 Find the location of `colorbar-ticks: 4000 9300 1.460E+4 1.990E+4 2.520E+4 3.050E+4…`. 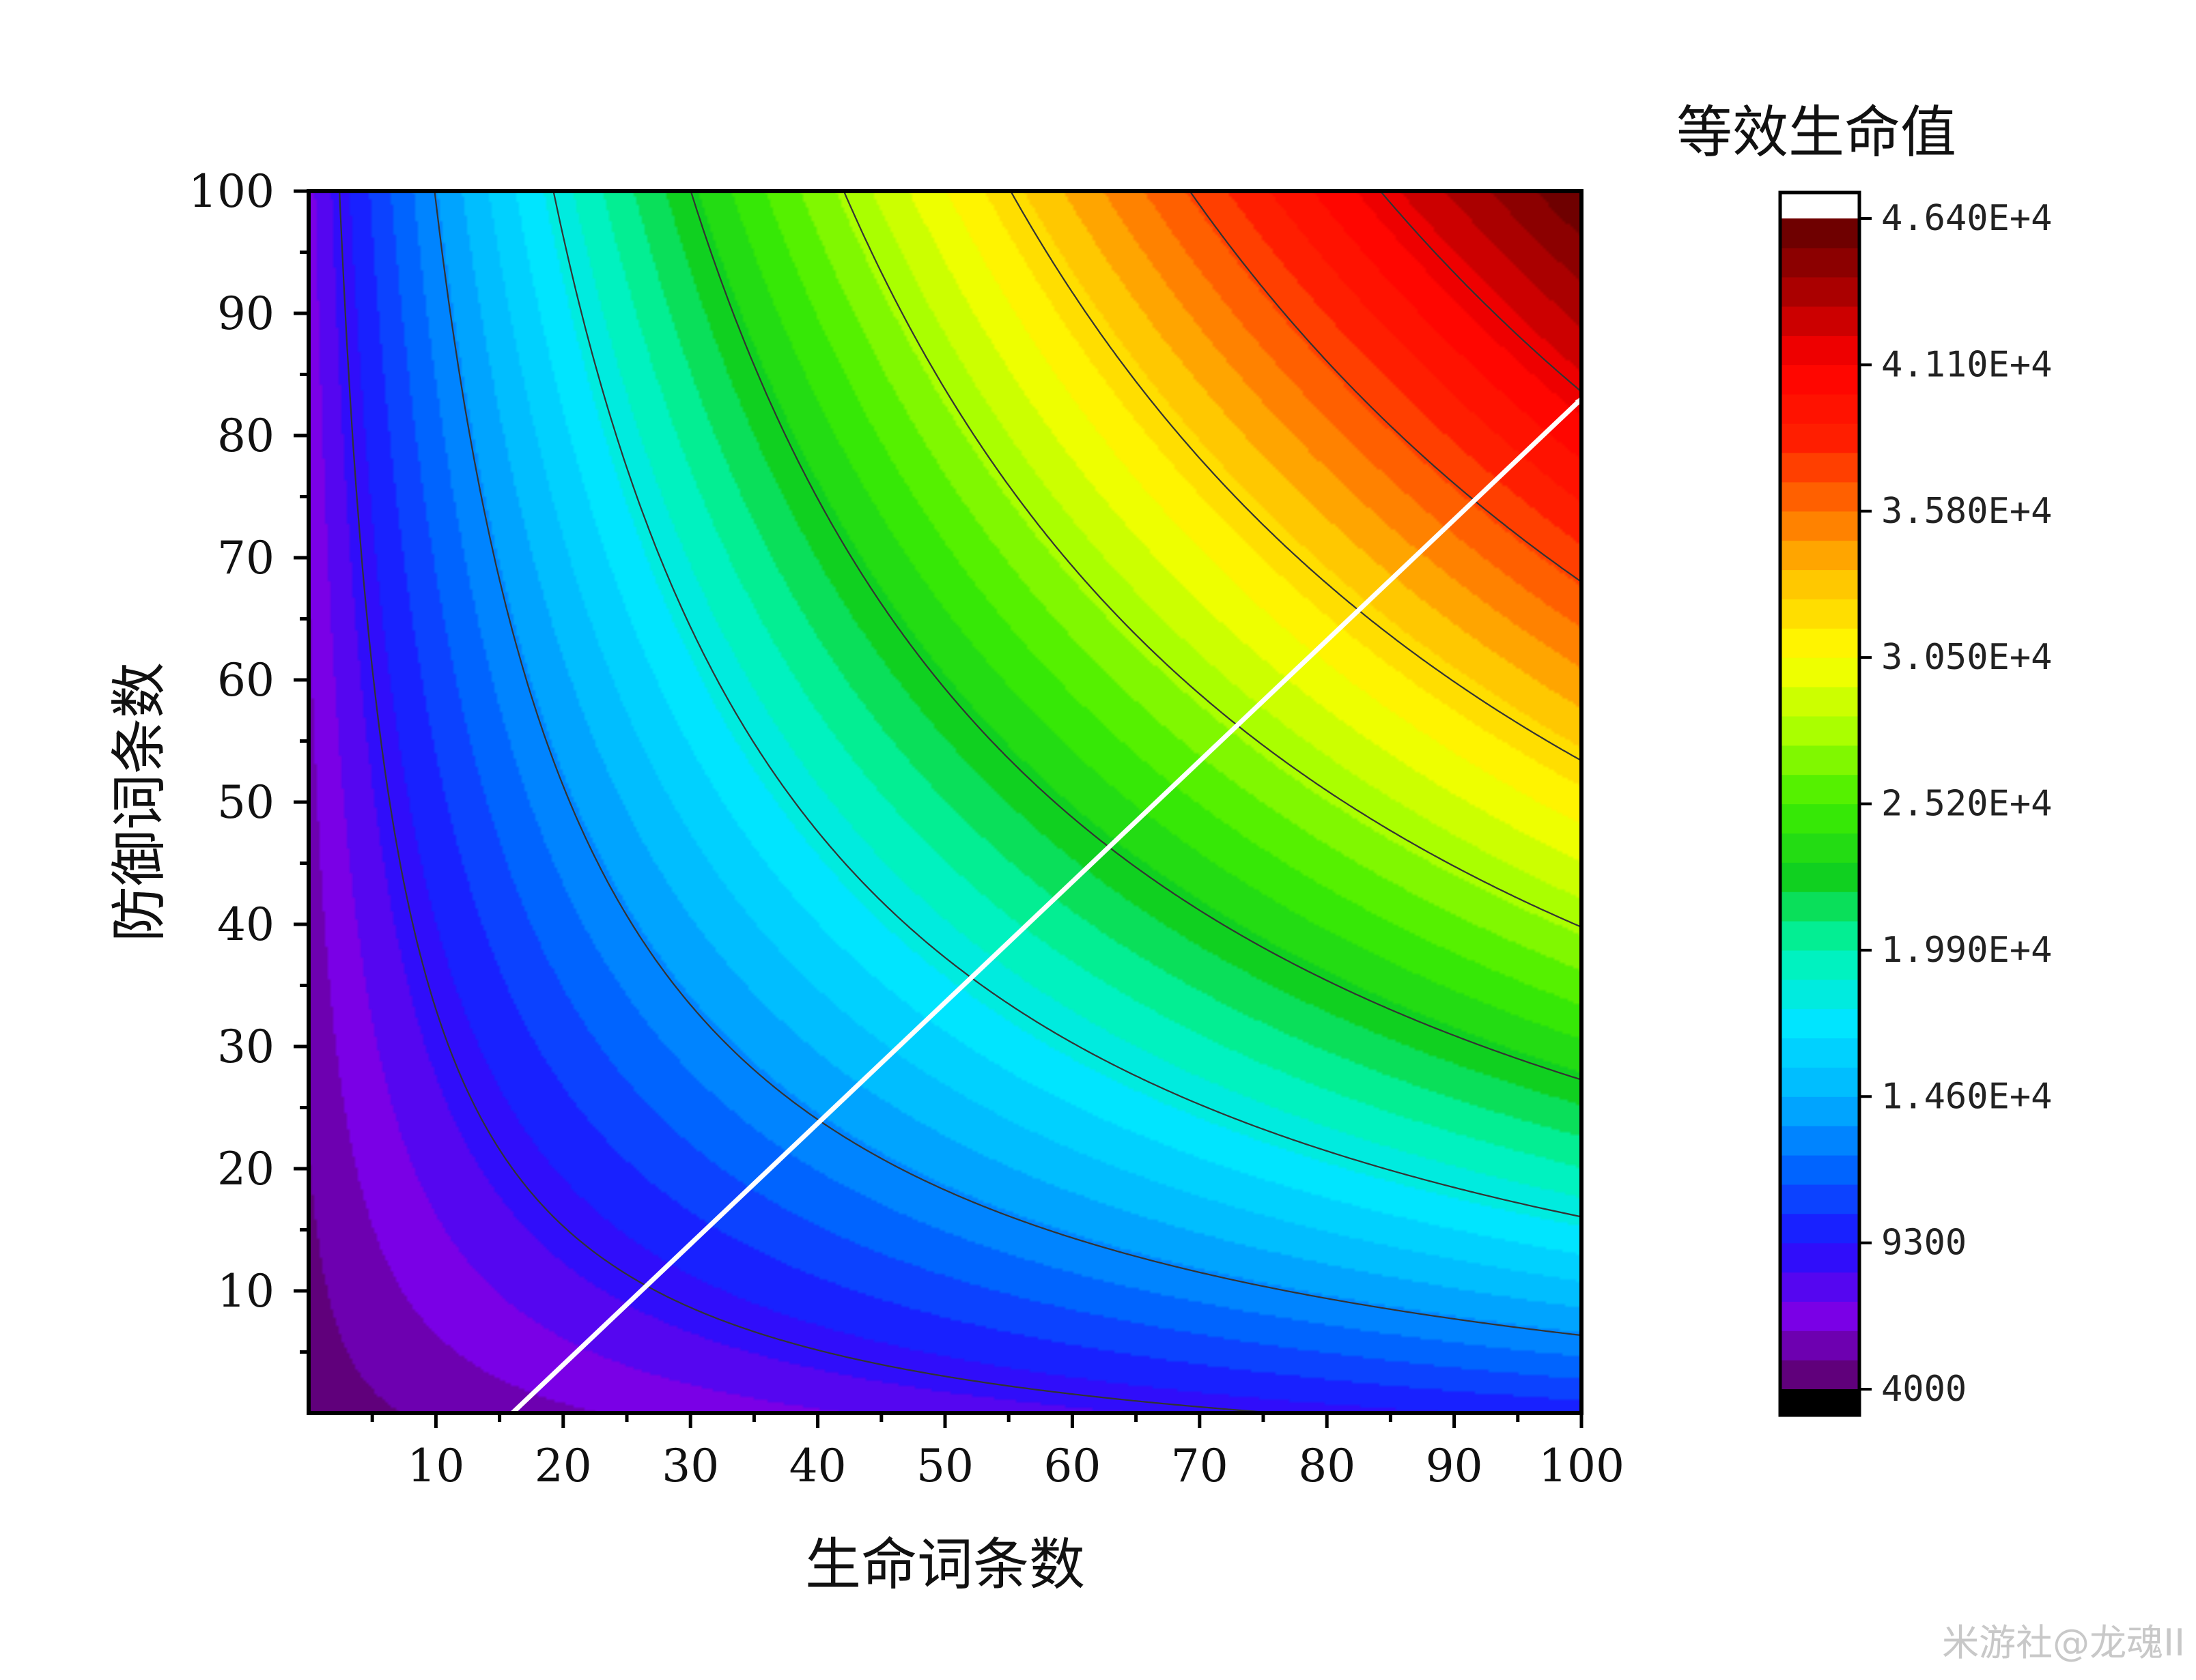

colorbar-ticks: 4000 9300 1.460E+4 1.990E+4 2.520E+4 3.050E+4… is located at coordinates (1956, 804).